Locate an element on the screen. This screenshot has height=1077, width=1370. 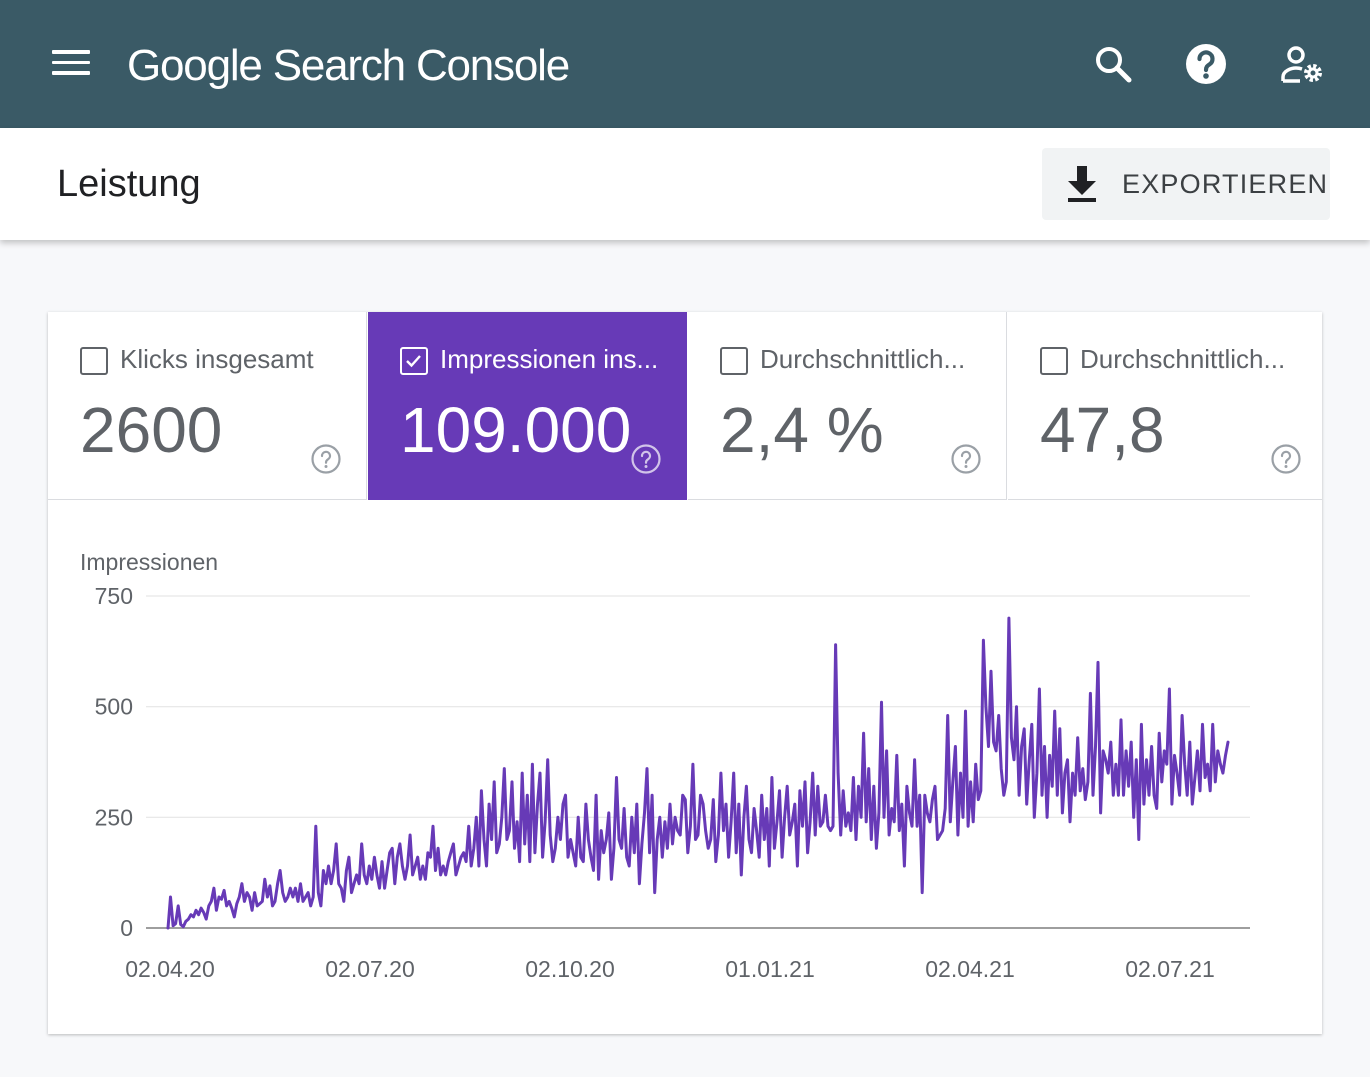
help-icon is located at coordinates (1206, 64).